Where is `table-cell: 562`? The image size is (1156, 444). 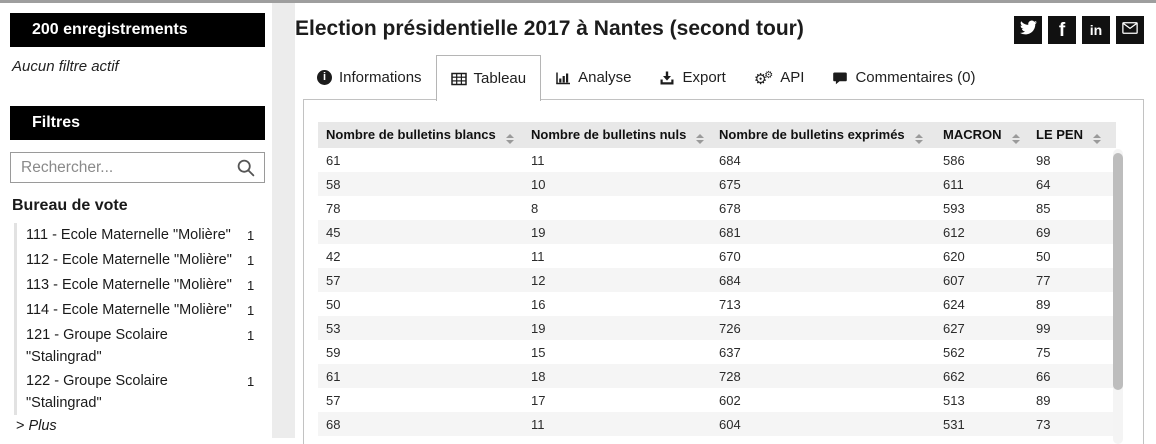 table-cell: 562 is located at coordinates (954, 352).